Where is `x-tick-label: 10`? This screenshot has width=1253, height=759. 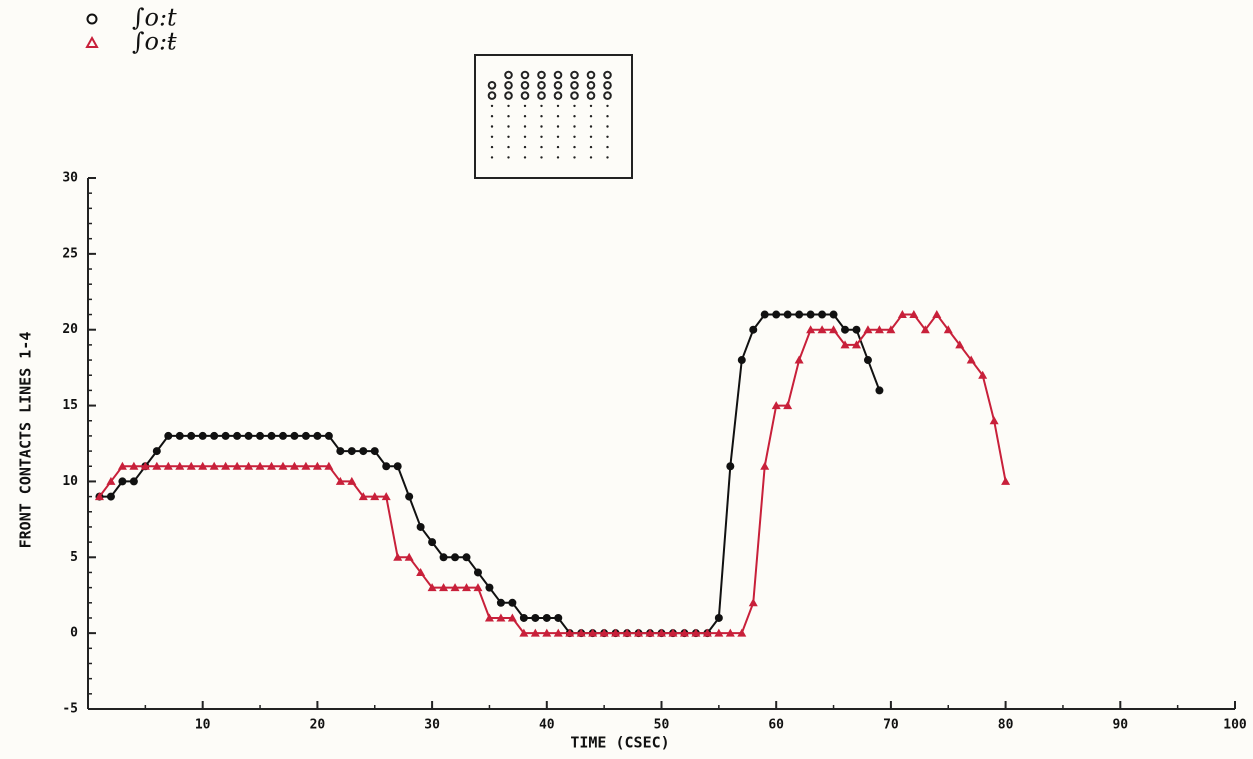
x-tick-label: 10 is located at coordinates (203, 725).